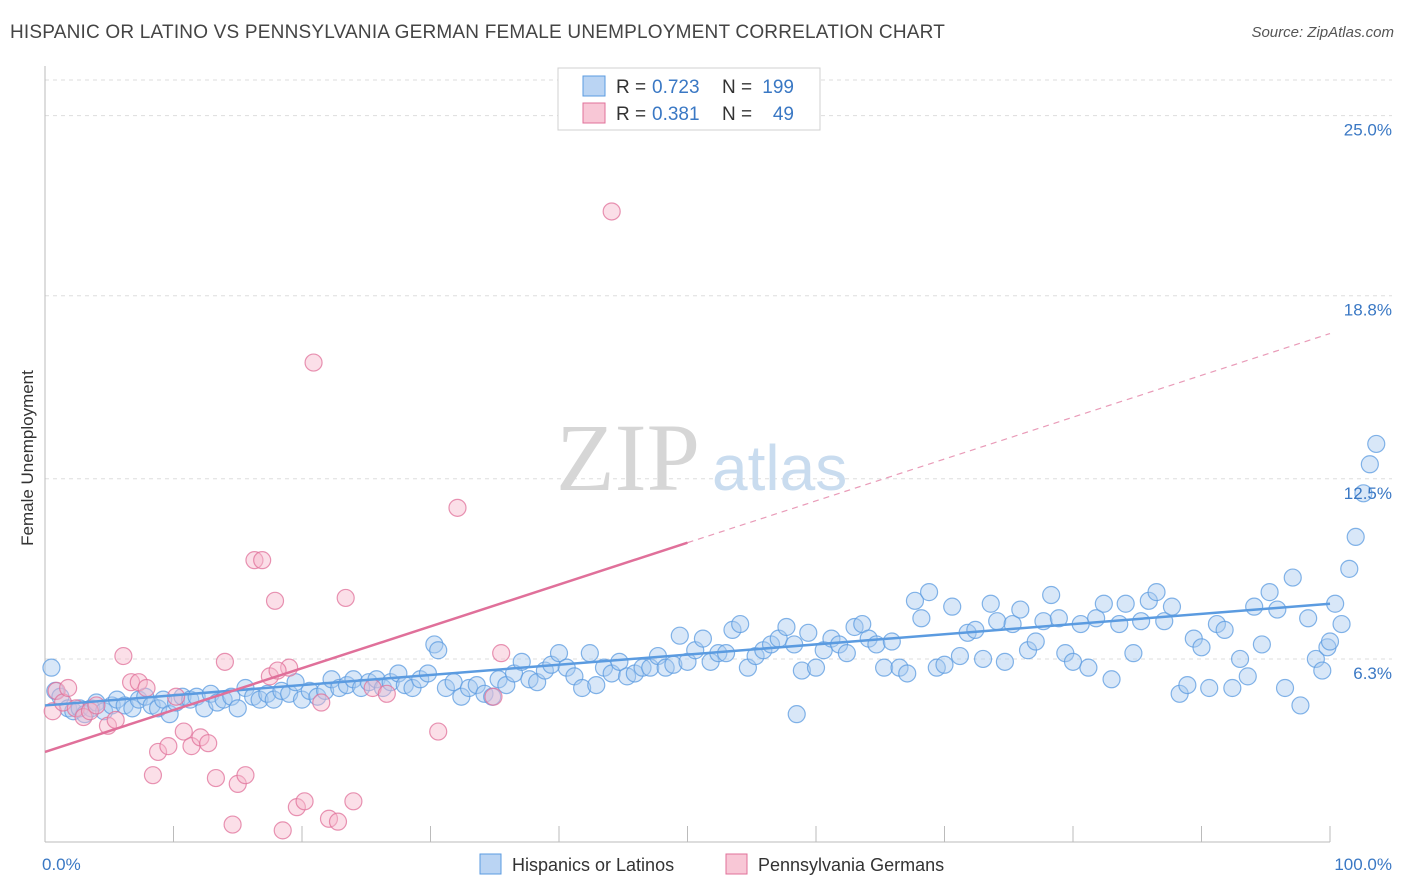 This screenshot has width=1406, height=892. Describe the element at coordinates (783, 114) in the screenshot. I see `legend-n-value: 49` at that location.